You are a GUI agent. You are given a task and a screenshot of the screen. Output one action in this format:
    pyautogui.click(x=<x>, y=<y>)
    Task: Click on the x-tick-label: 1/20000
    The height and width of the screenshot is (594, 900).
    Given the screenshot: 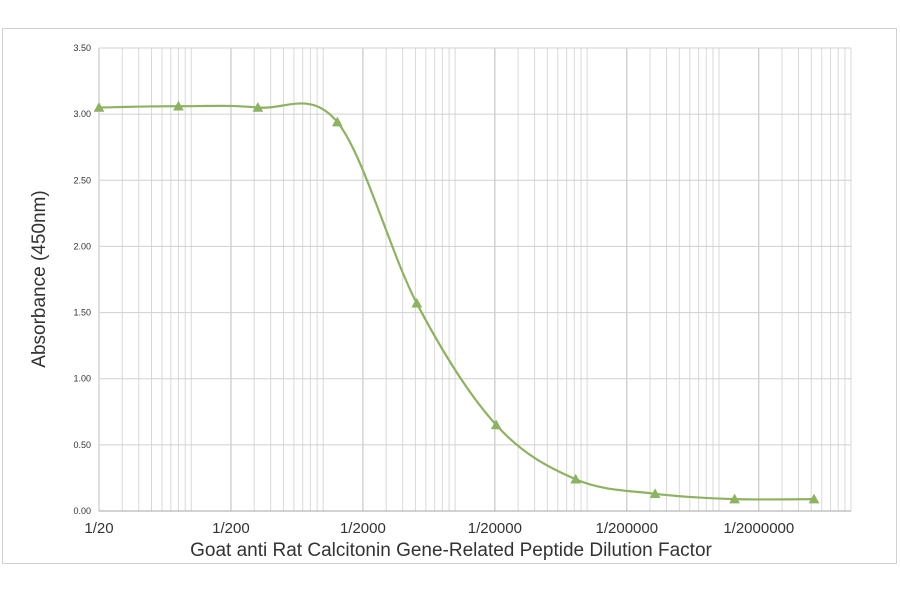 What is the action you would take?
    pyautogui.click(x=495, y=528)
    